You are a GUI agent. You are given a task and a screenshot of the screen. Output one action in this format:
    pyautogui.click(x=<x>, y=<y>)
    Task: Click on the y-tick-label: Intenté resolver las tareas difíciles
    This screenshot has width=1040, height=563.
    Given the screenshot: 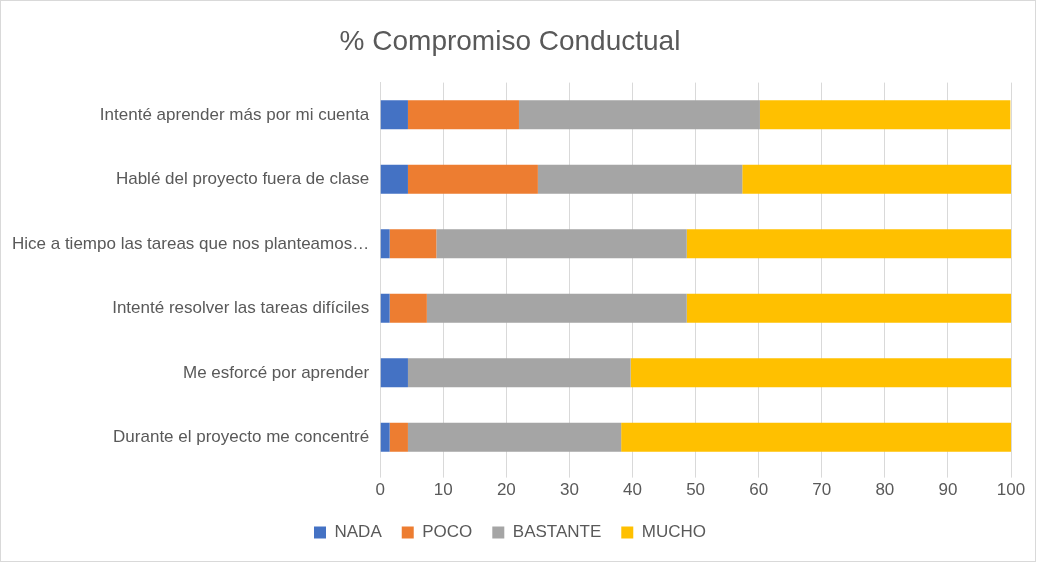 What is the action you would take?
    pyautogui.click(x=241, y=308)
    